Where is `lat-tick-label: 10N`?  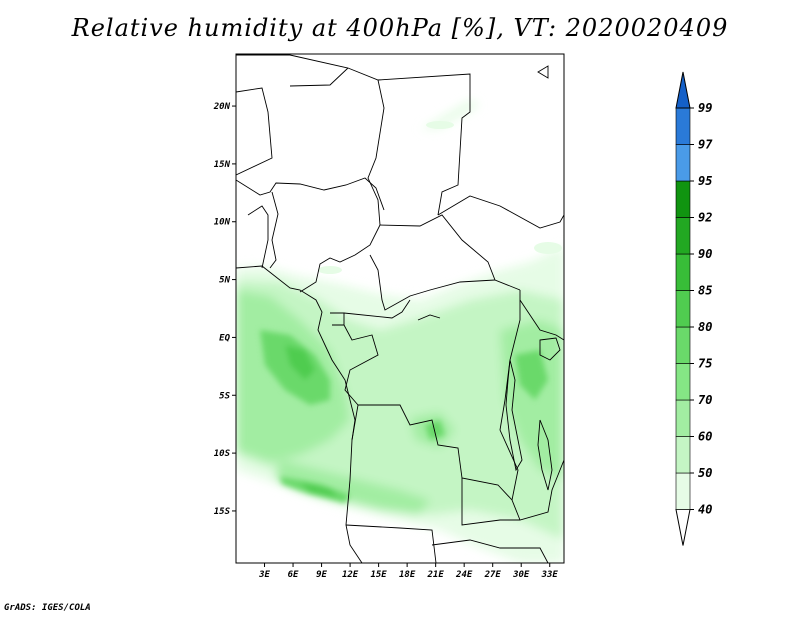 lat-tick-label: 10N is located at coordinates (222, 223).